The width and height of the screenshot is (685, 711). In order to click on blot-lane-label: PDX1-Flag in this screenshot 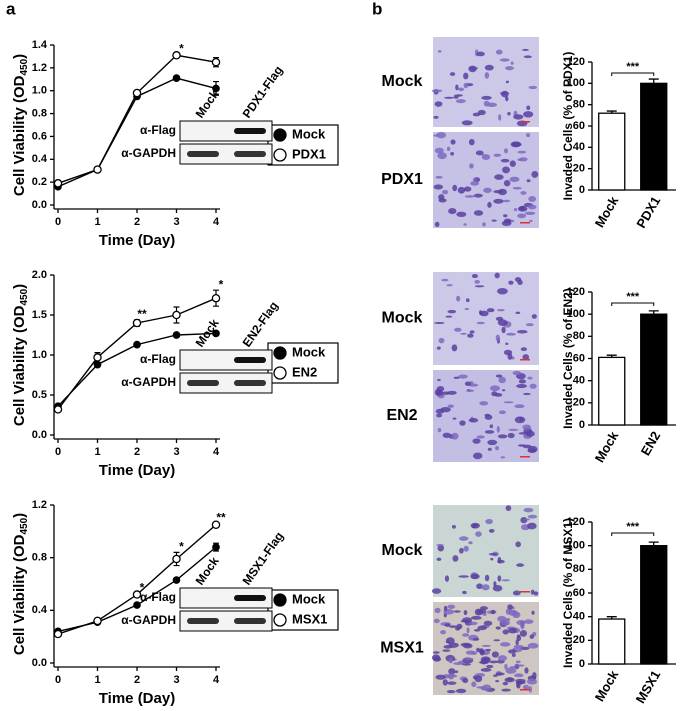, I will do `click(263, 91)`.